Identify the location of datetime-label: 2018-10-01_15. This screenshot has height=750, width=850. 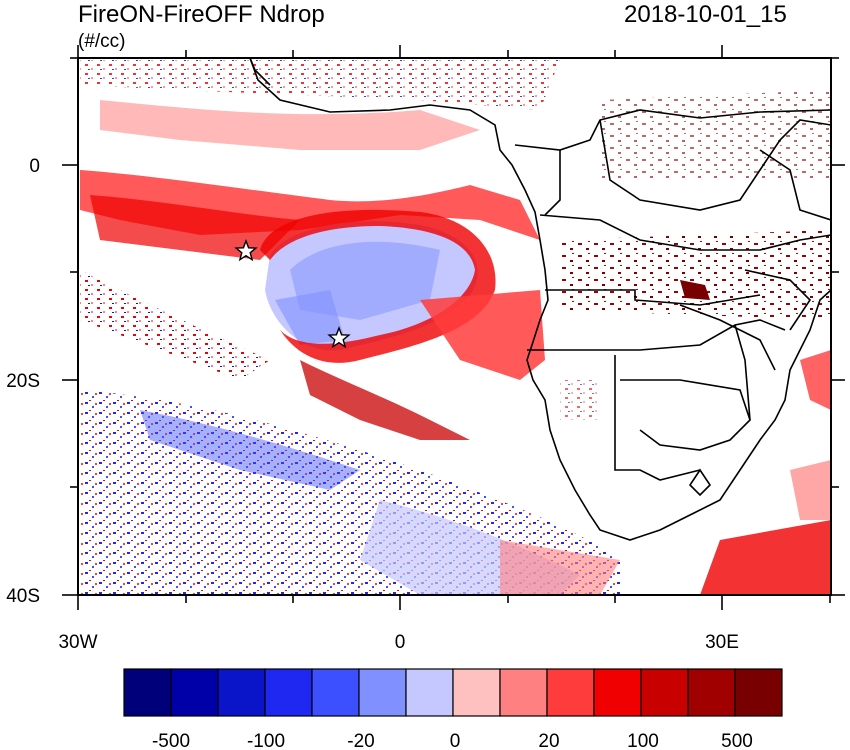
(705, 14).